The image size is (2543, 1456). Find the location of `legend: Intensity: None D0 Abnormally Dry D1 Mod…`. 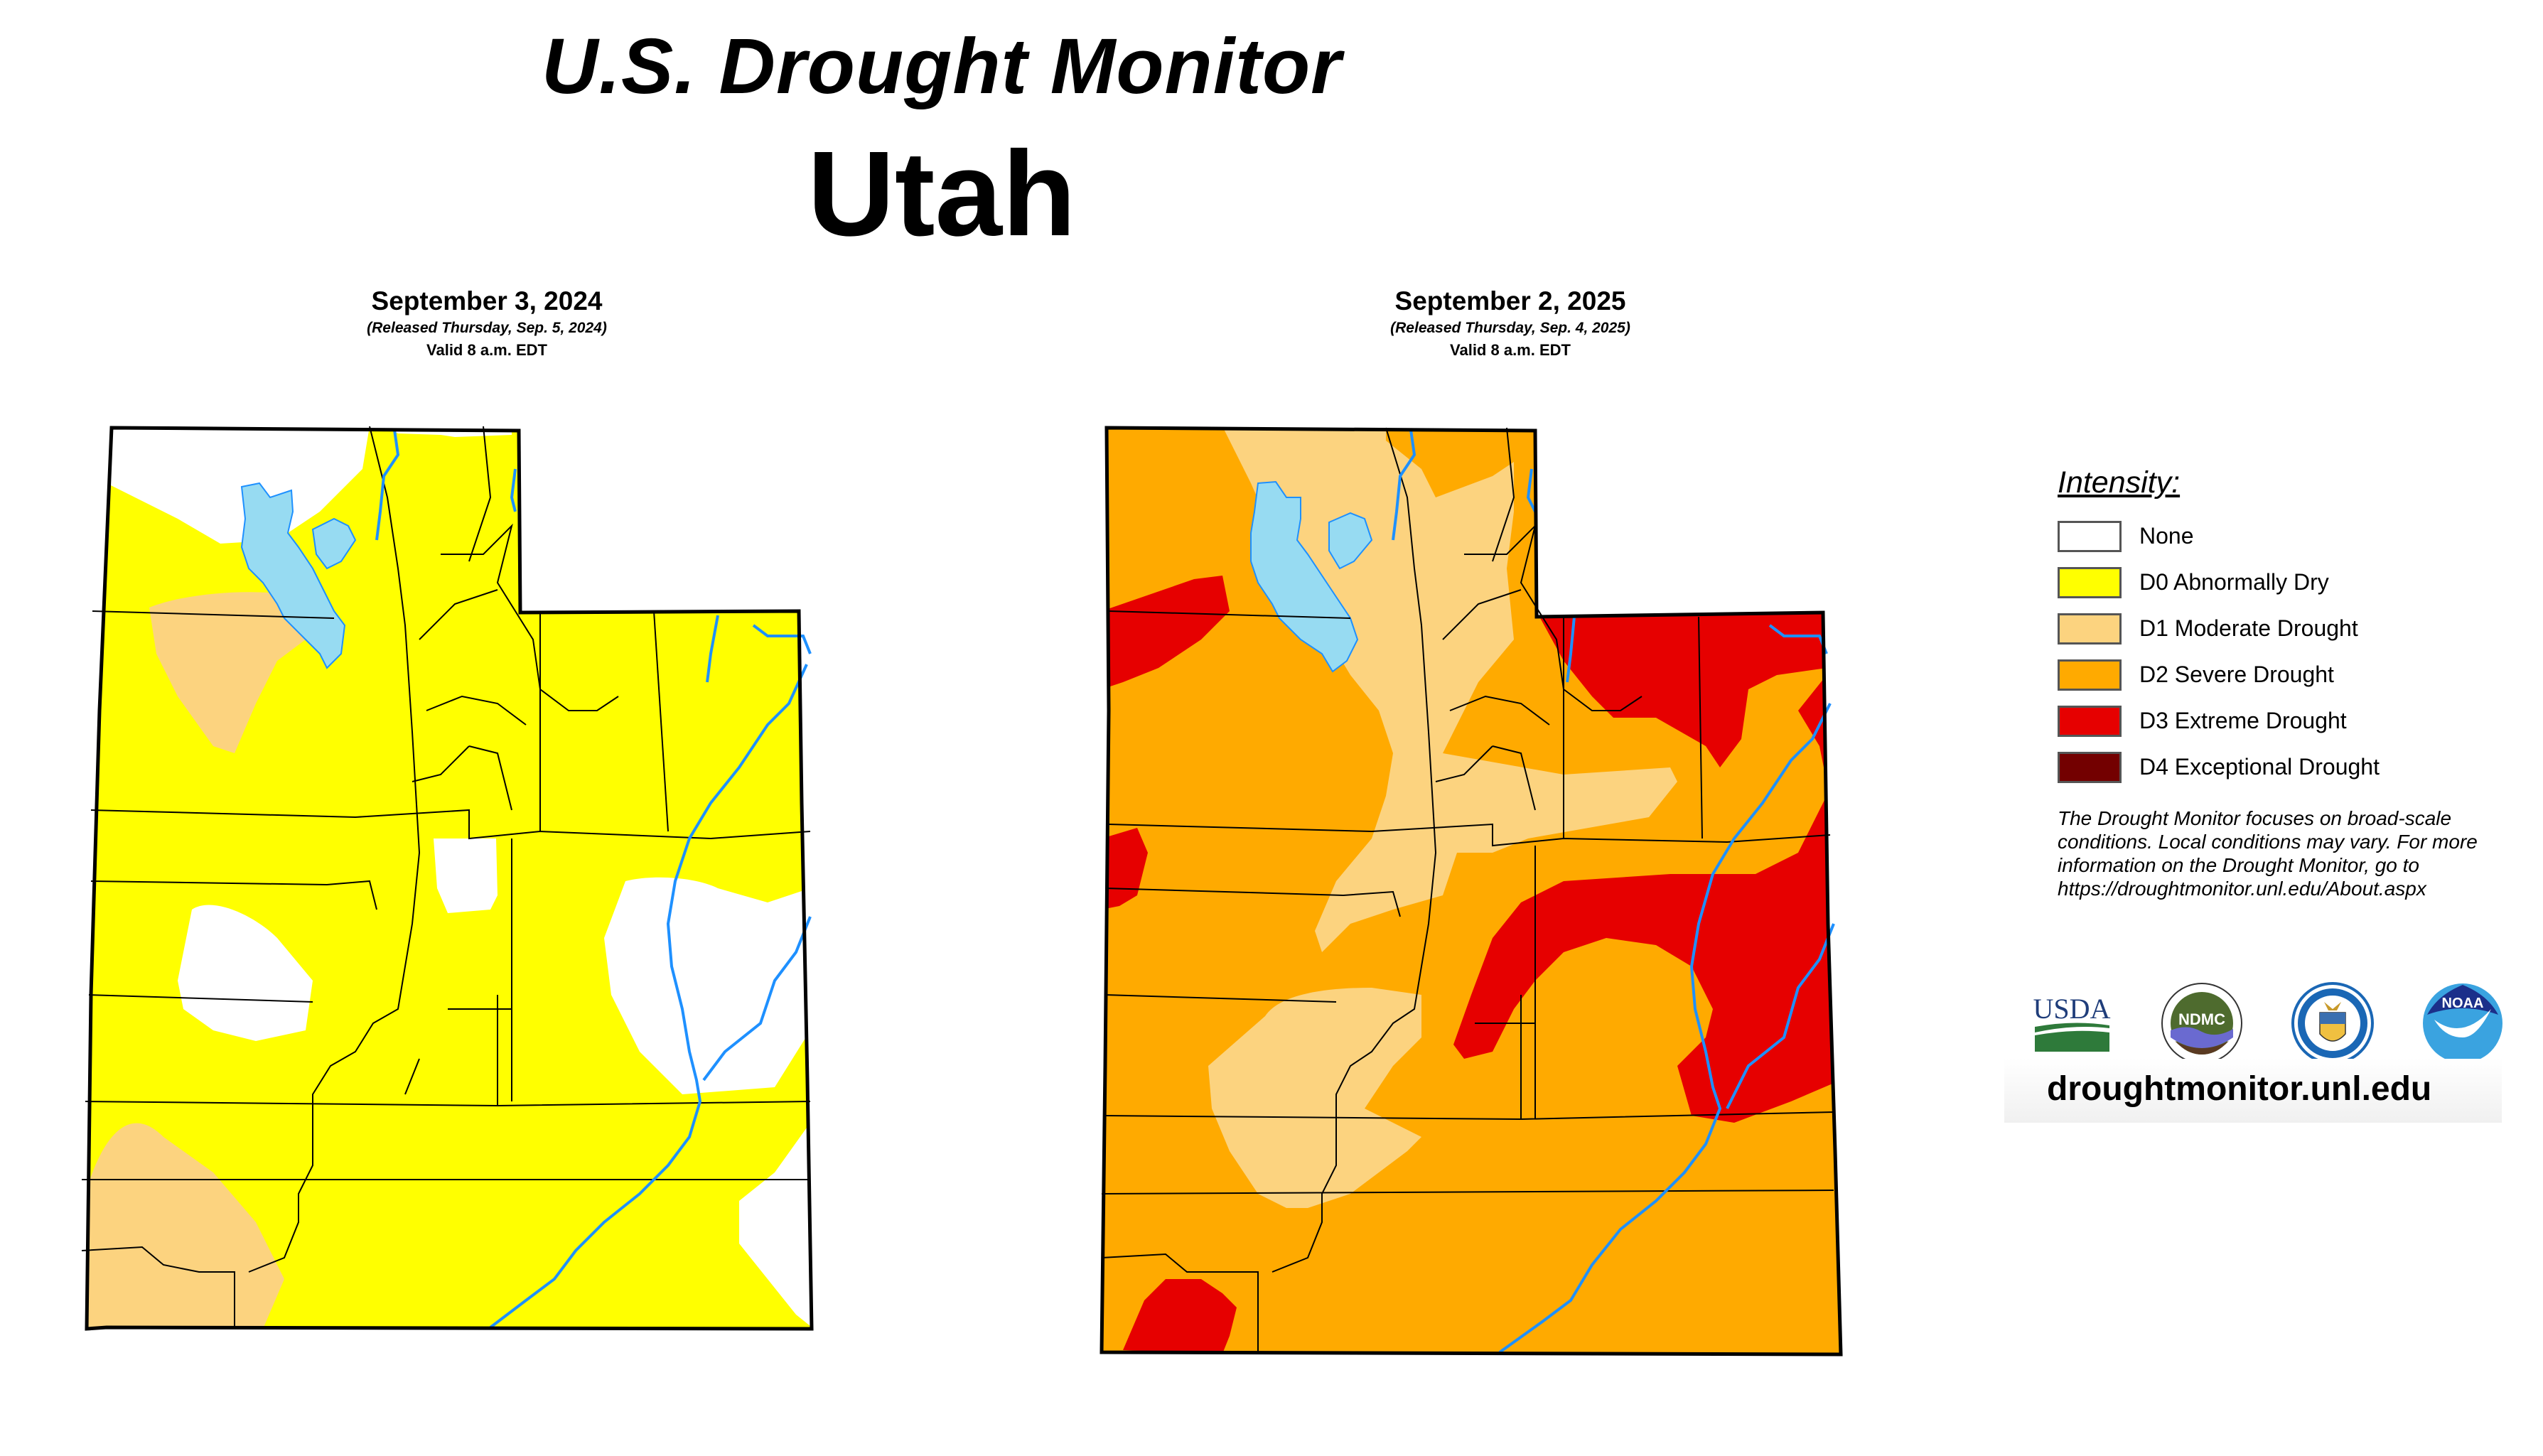

legend: Intensity: None D0 Abnormally Dry D1 Mod… is located at coordinates (2278, 627).